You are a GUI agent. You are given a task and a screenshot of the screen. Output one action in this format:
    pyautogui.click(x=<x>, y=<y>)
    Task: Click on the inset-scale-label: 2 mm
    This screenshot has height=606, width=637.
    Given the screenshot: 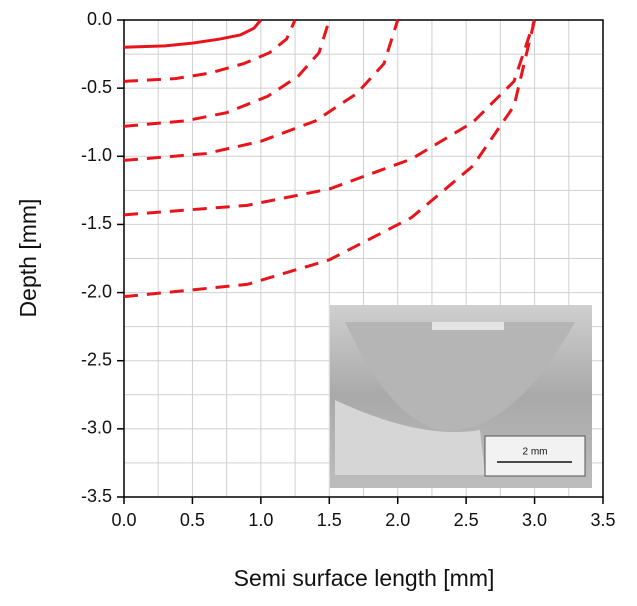 What is the action you would take?
    pyautogui.click(x=535, y=452)
    